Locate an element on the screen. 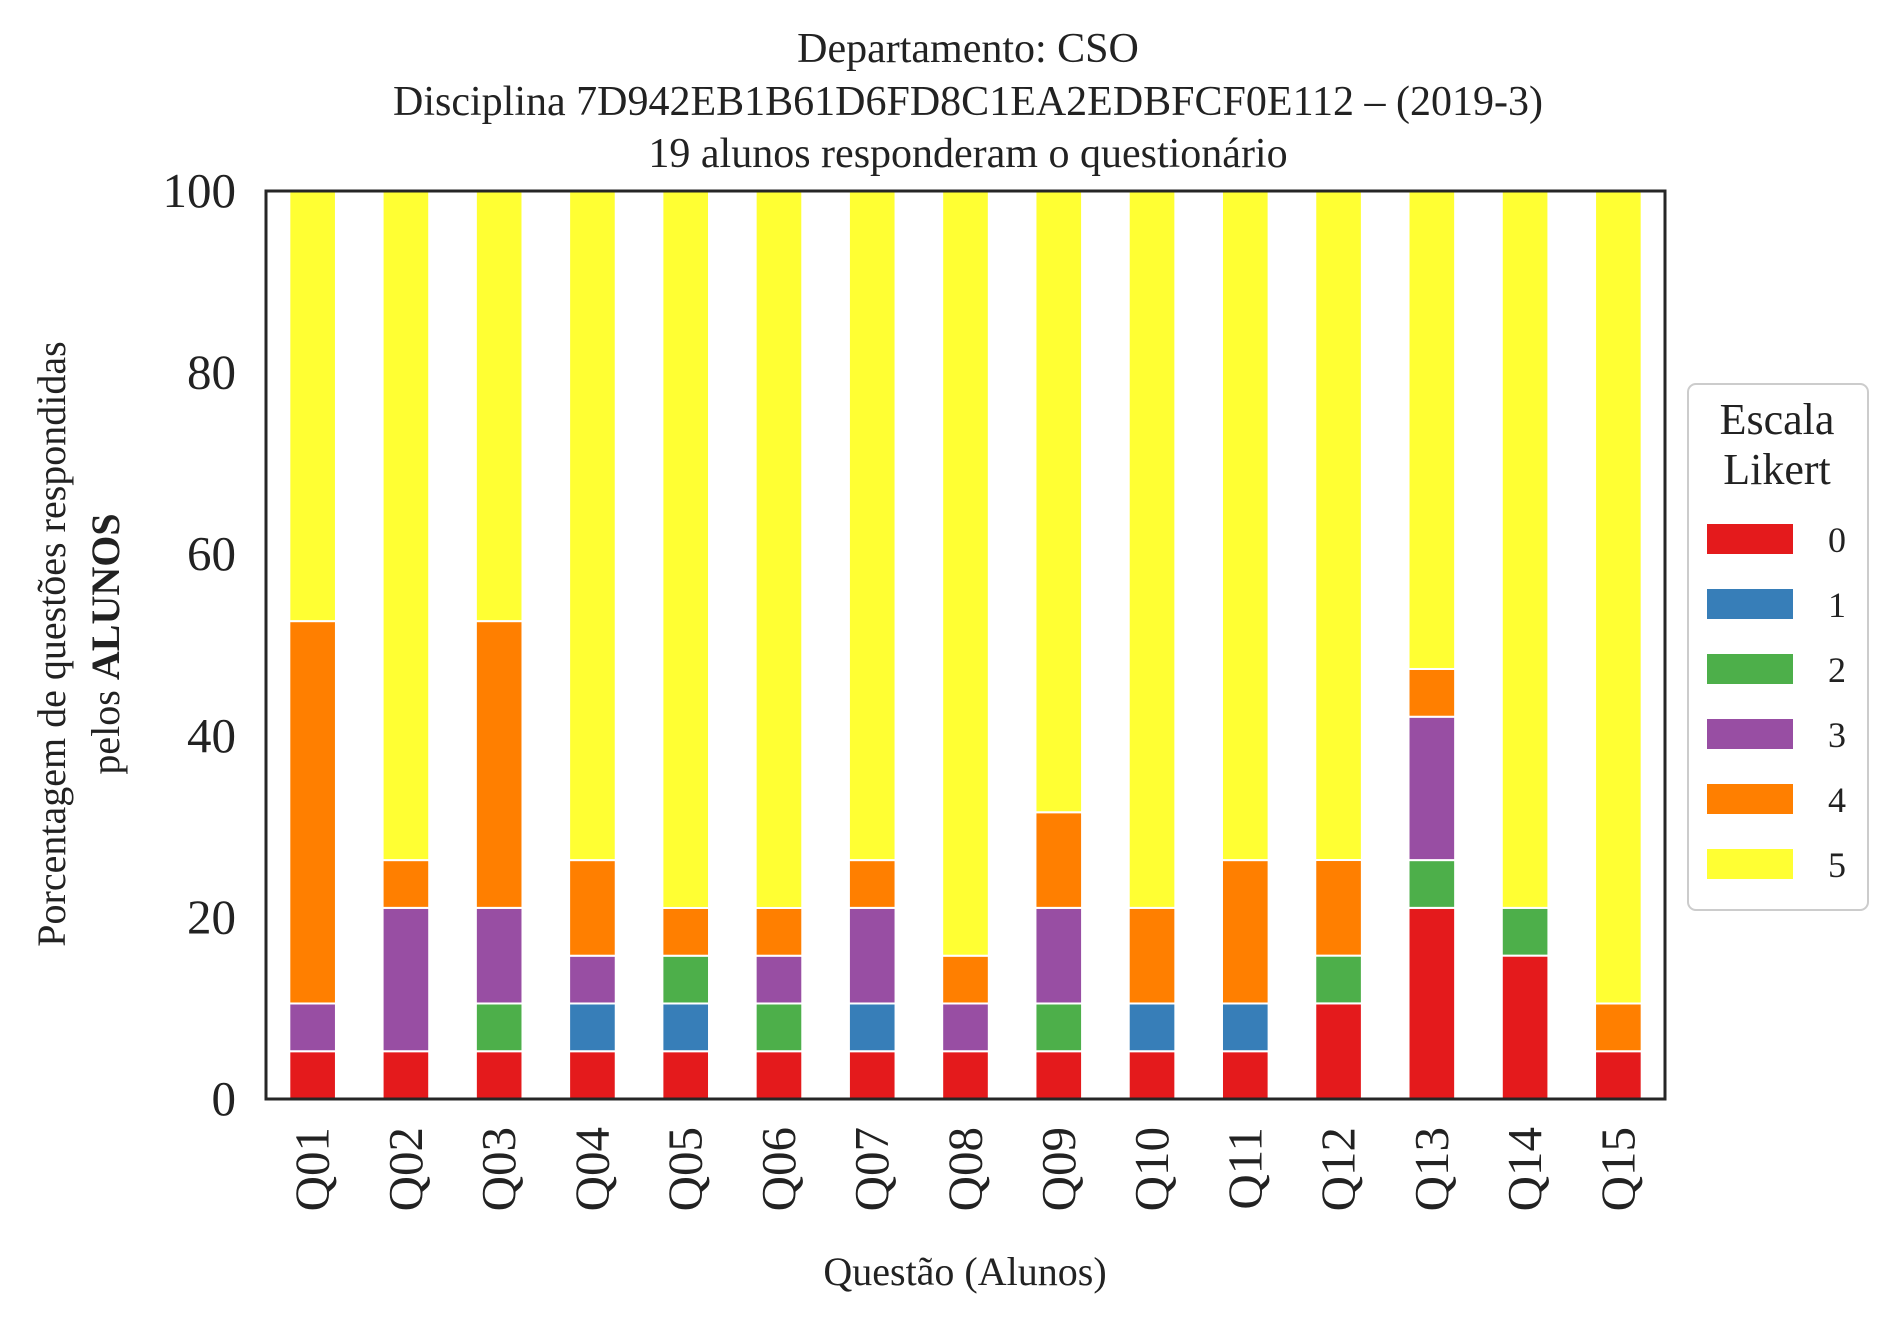  legend-title-line-2: Likert is located at coordinates (1777, 469).